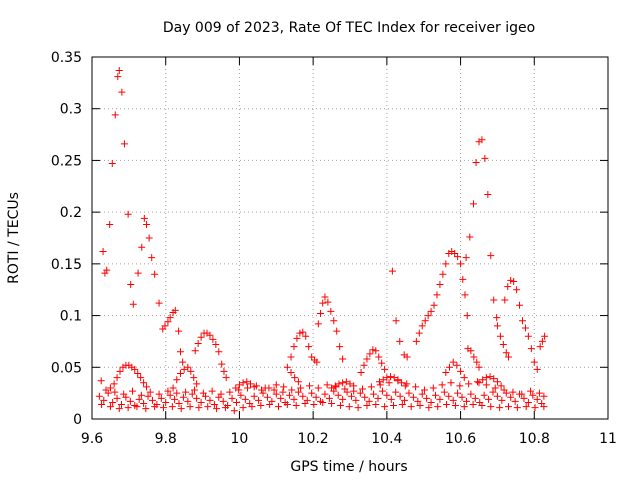  What do you see at coordinates (386, 439) in the screenshot?
I see `x-tick-label: 10.4` at bounding box center [386, 439].